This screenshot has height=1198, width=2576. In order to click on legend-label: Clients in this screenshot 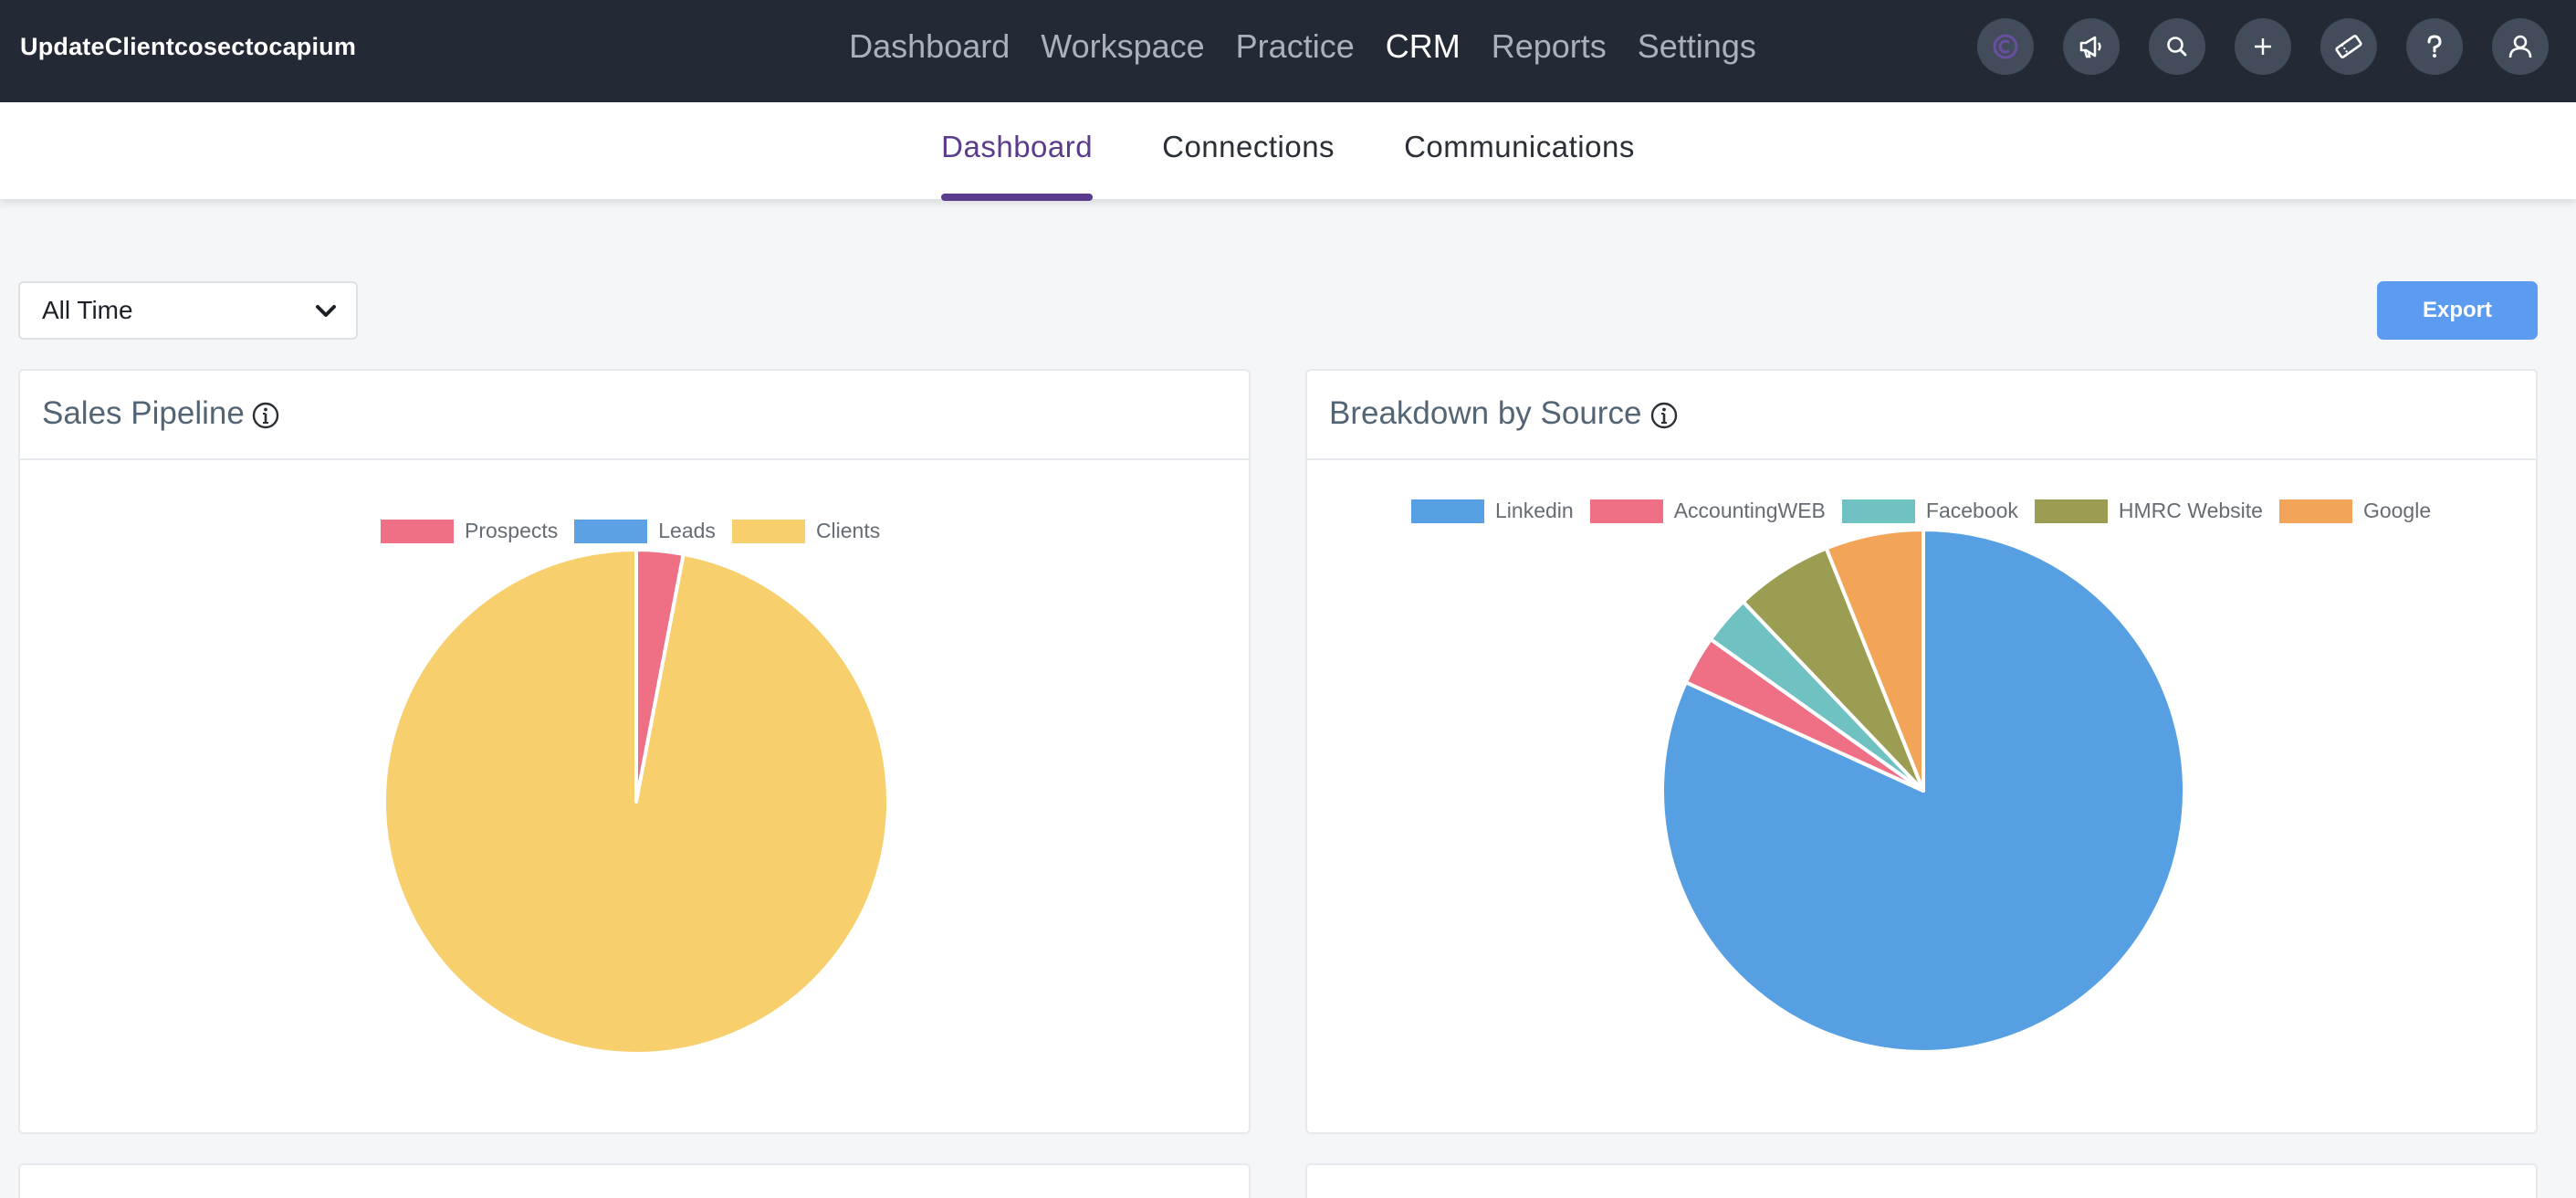, I will do `click(848, 530)`.